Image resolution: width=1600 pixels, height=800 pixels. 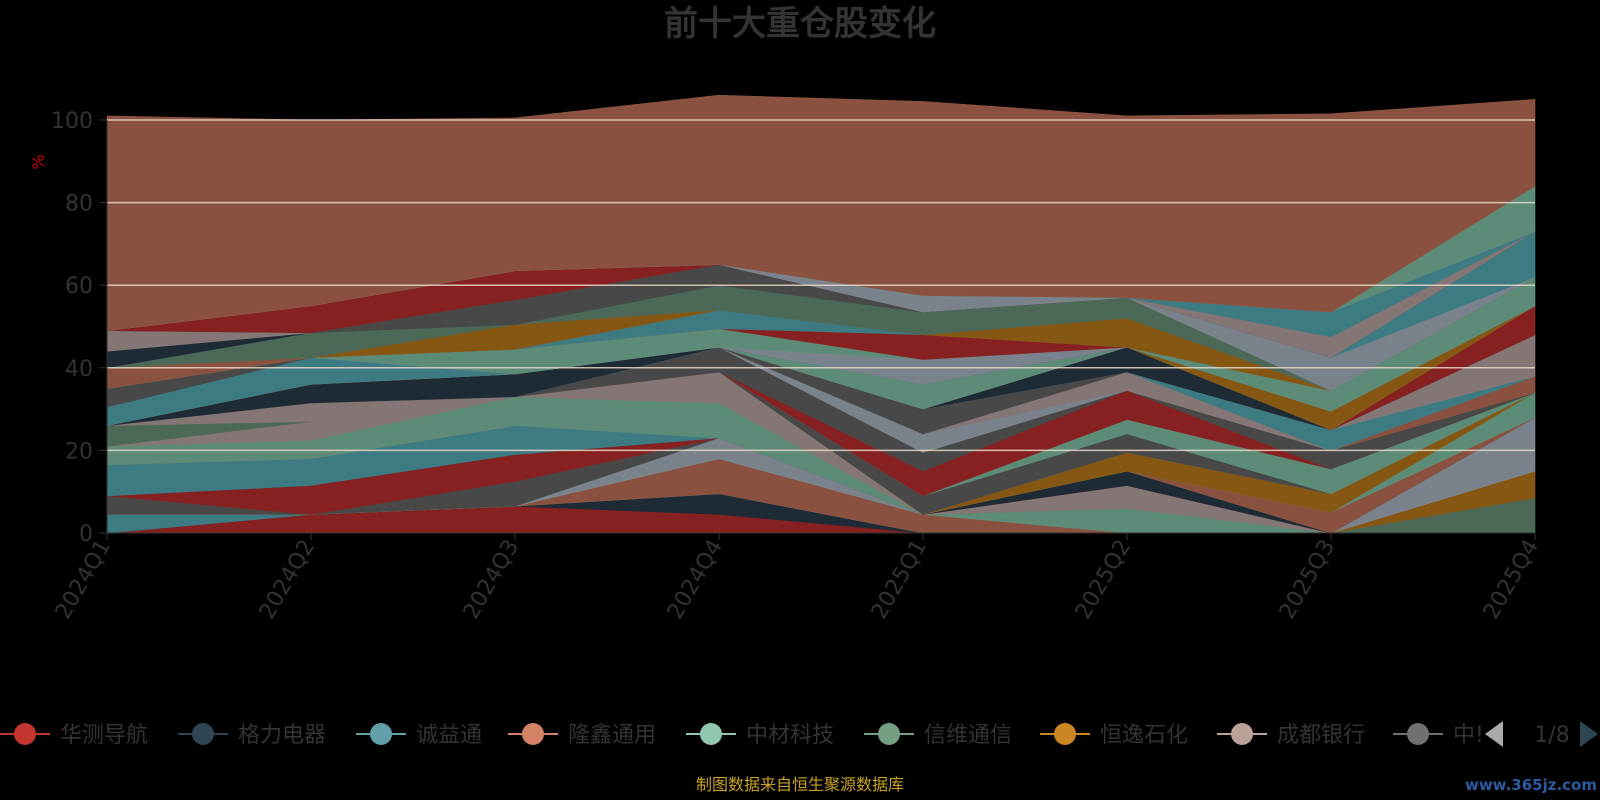 What do you see at coordinates (790, 735) in the screenshot?
I see `legend-label-4: 中材科技` at bounding box center [790, 735].